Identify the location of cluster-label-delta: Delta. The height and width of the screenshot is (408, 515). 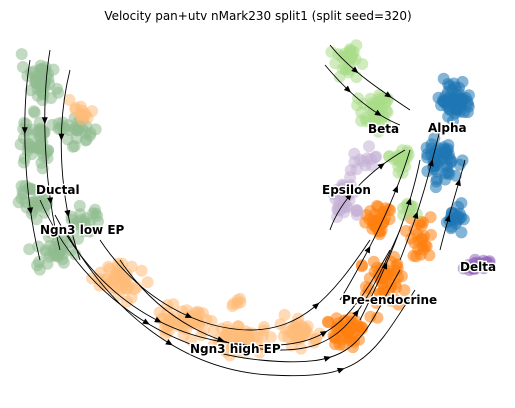
(478, 267).